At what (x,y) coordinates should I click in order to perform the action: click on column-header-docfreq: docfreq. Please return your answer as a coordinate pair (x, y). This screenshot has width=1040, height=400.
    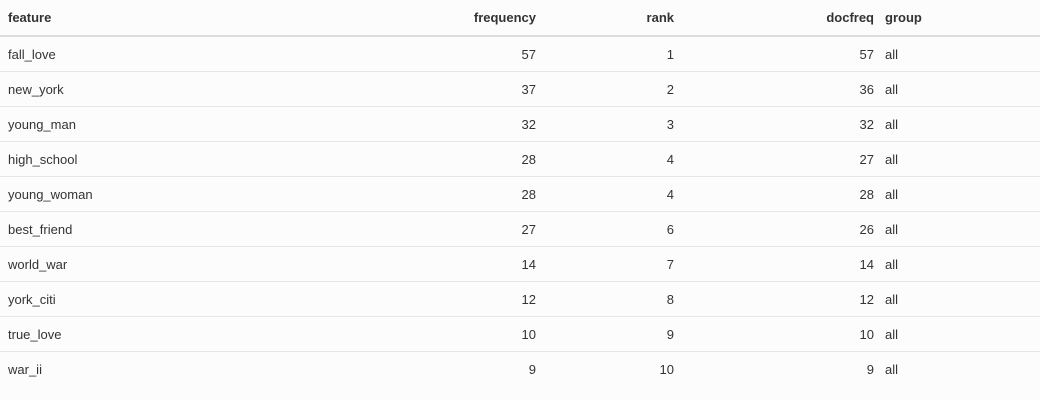
    Looking at the image, I should click on (782, 18).